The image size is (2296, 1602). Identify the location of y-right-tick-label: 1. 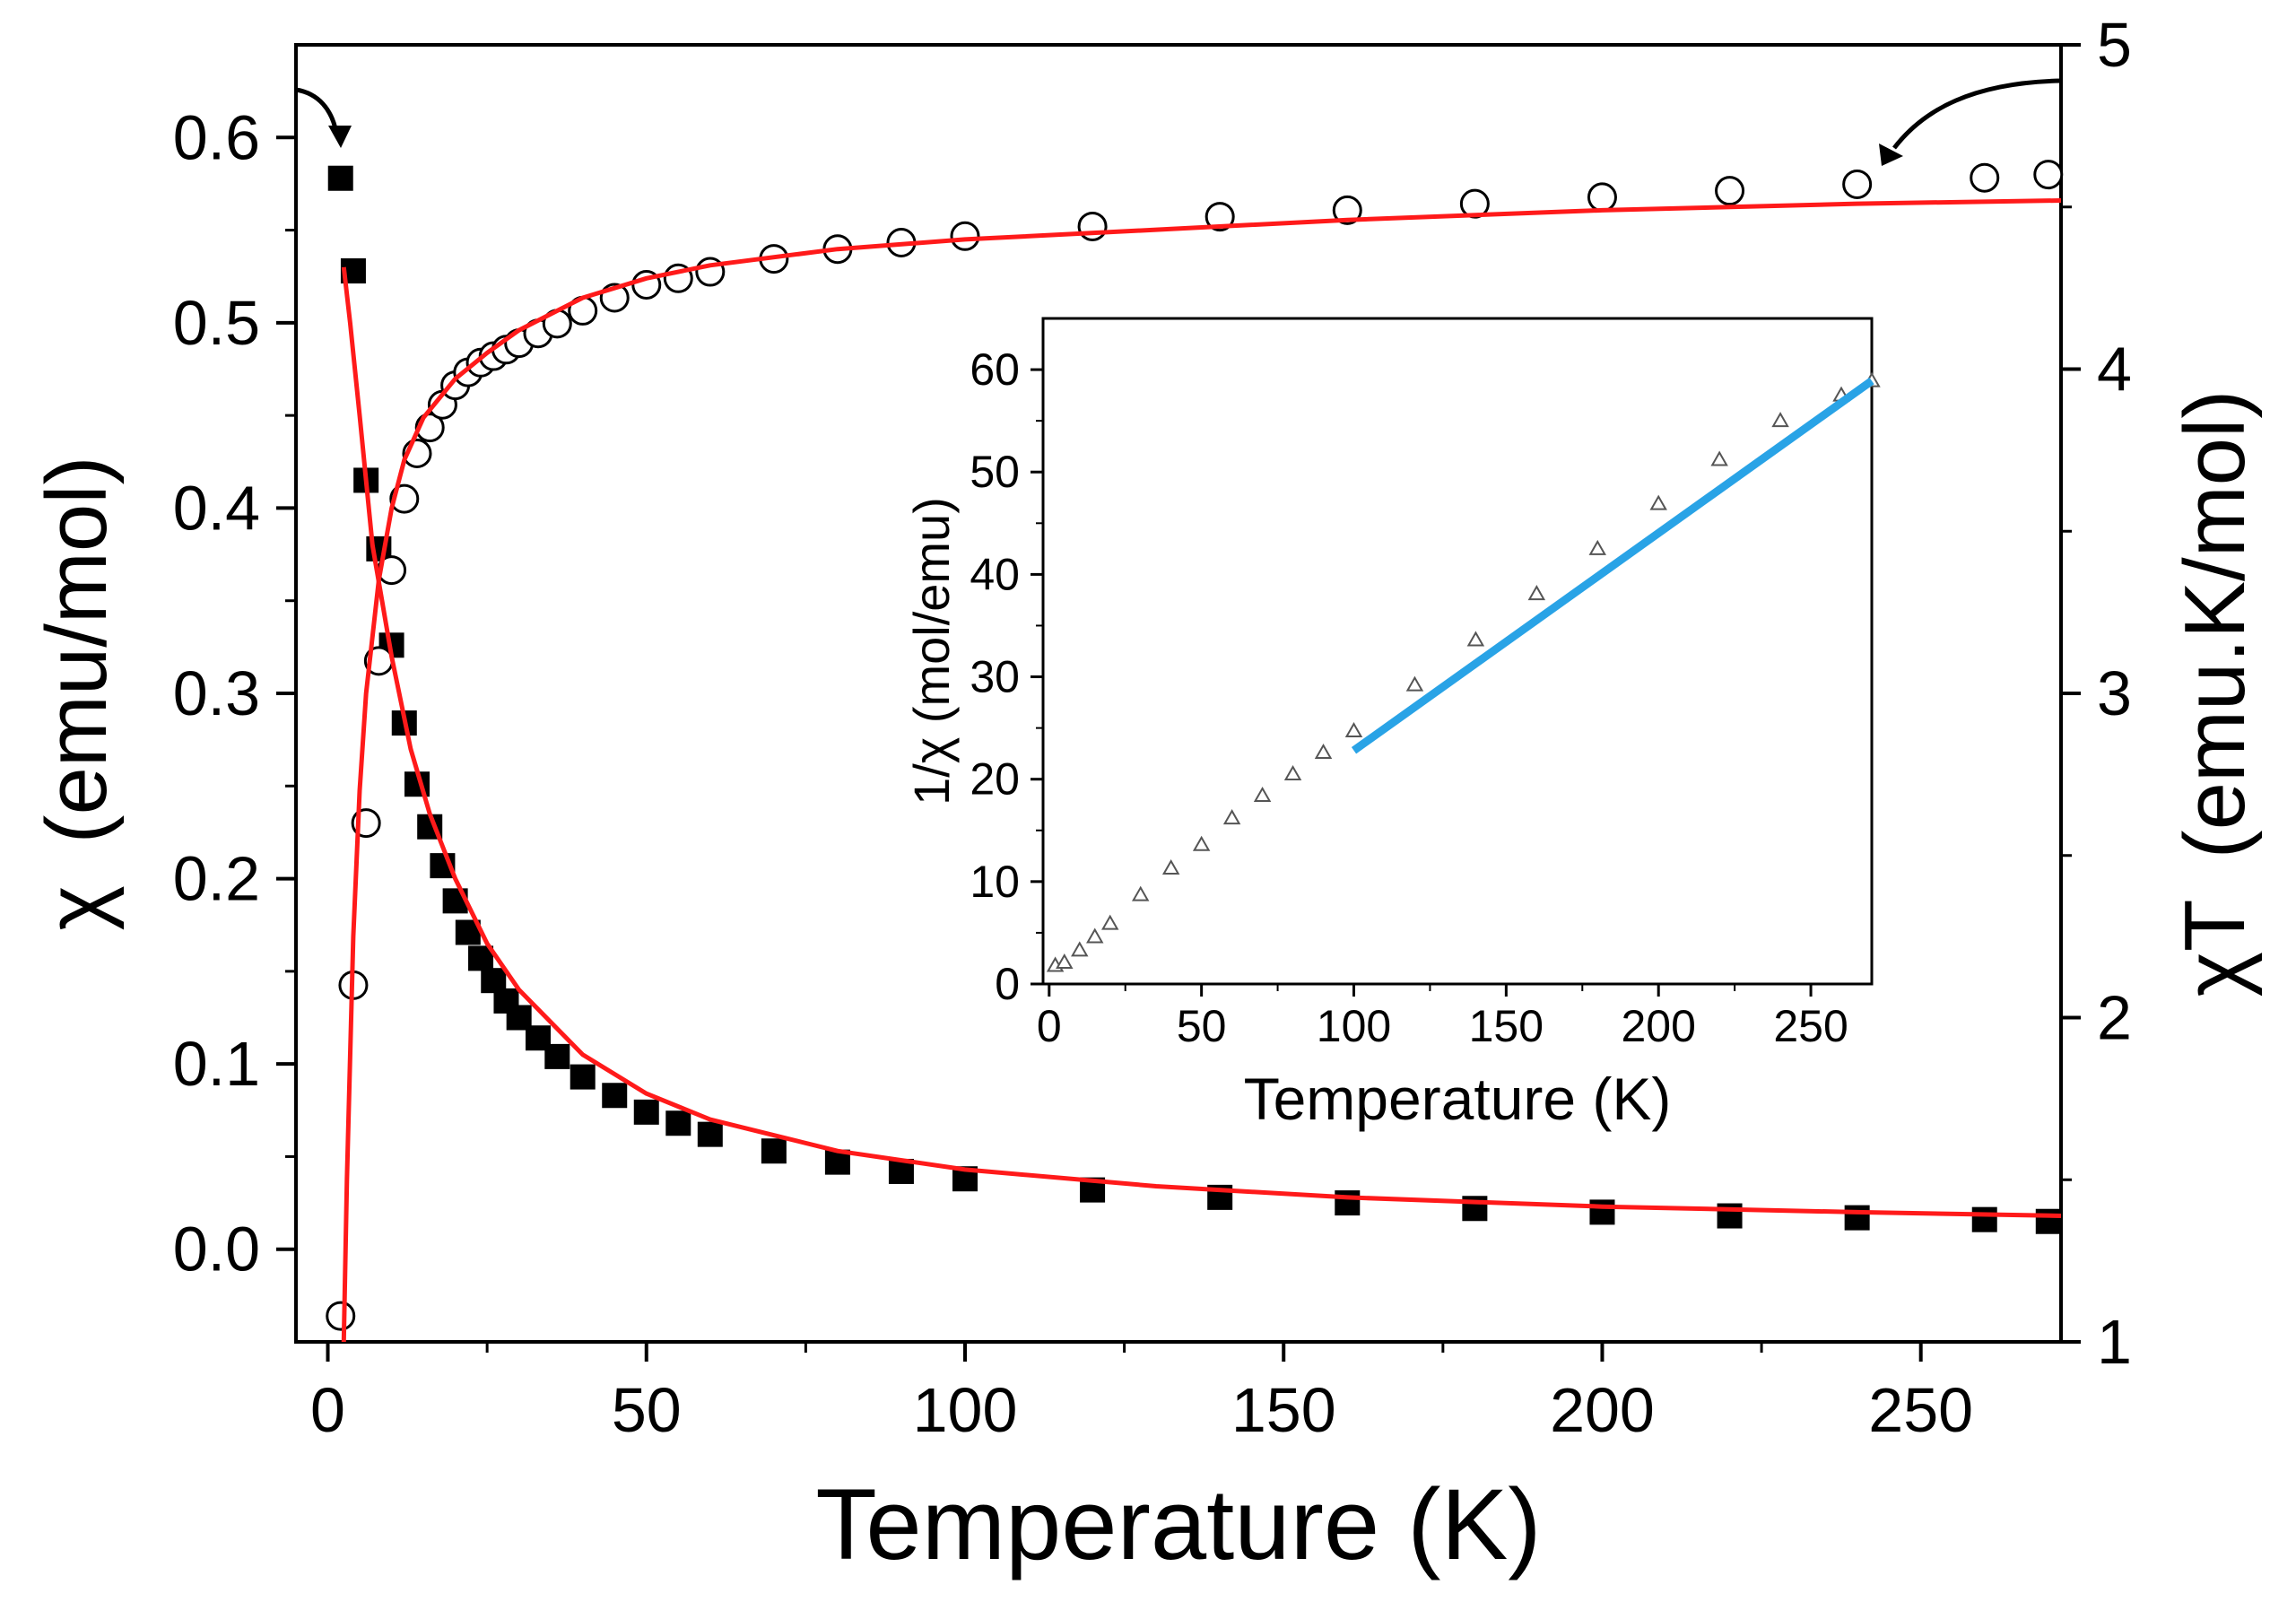
(2114, 1342).